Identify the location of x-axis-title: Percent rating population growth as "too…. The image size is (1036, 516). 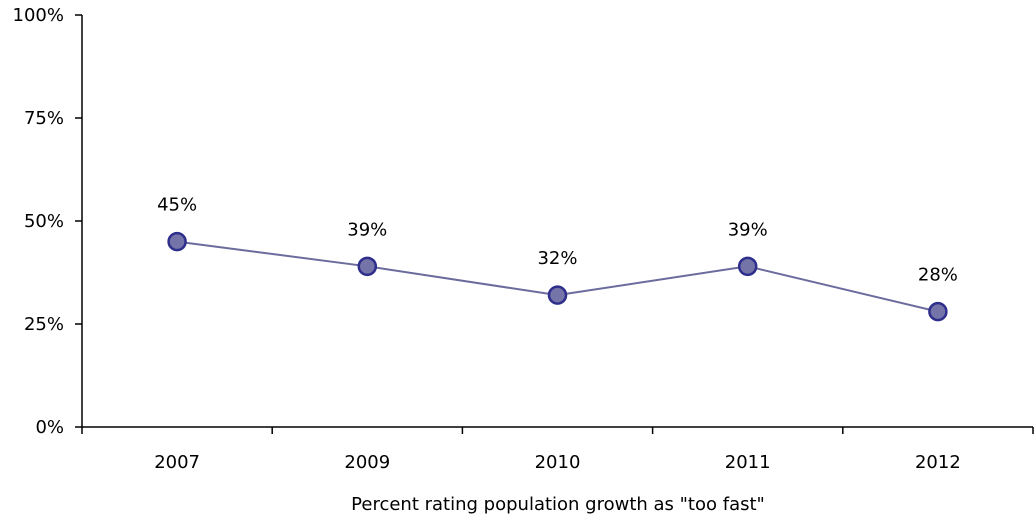
(558, 504).